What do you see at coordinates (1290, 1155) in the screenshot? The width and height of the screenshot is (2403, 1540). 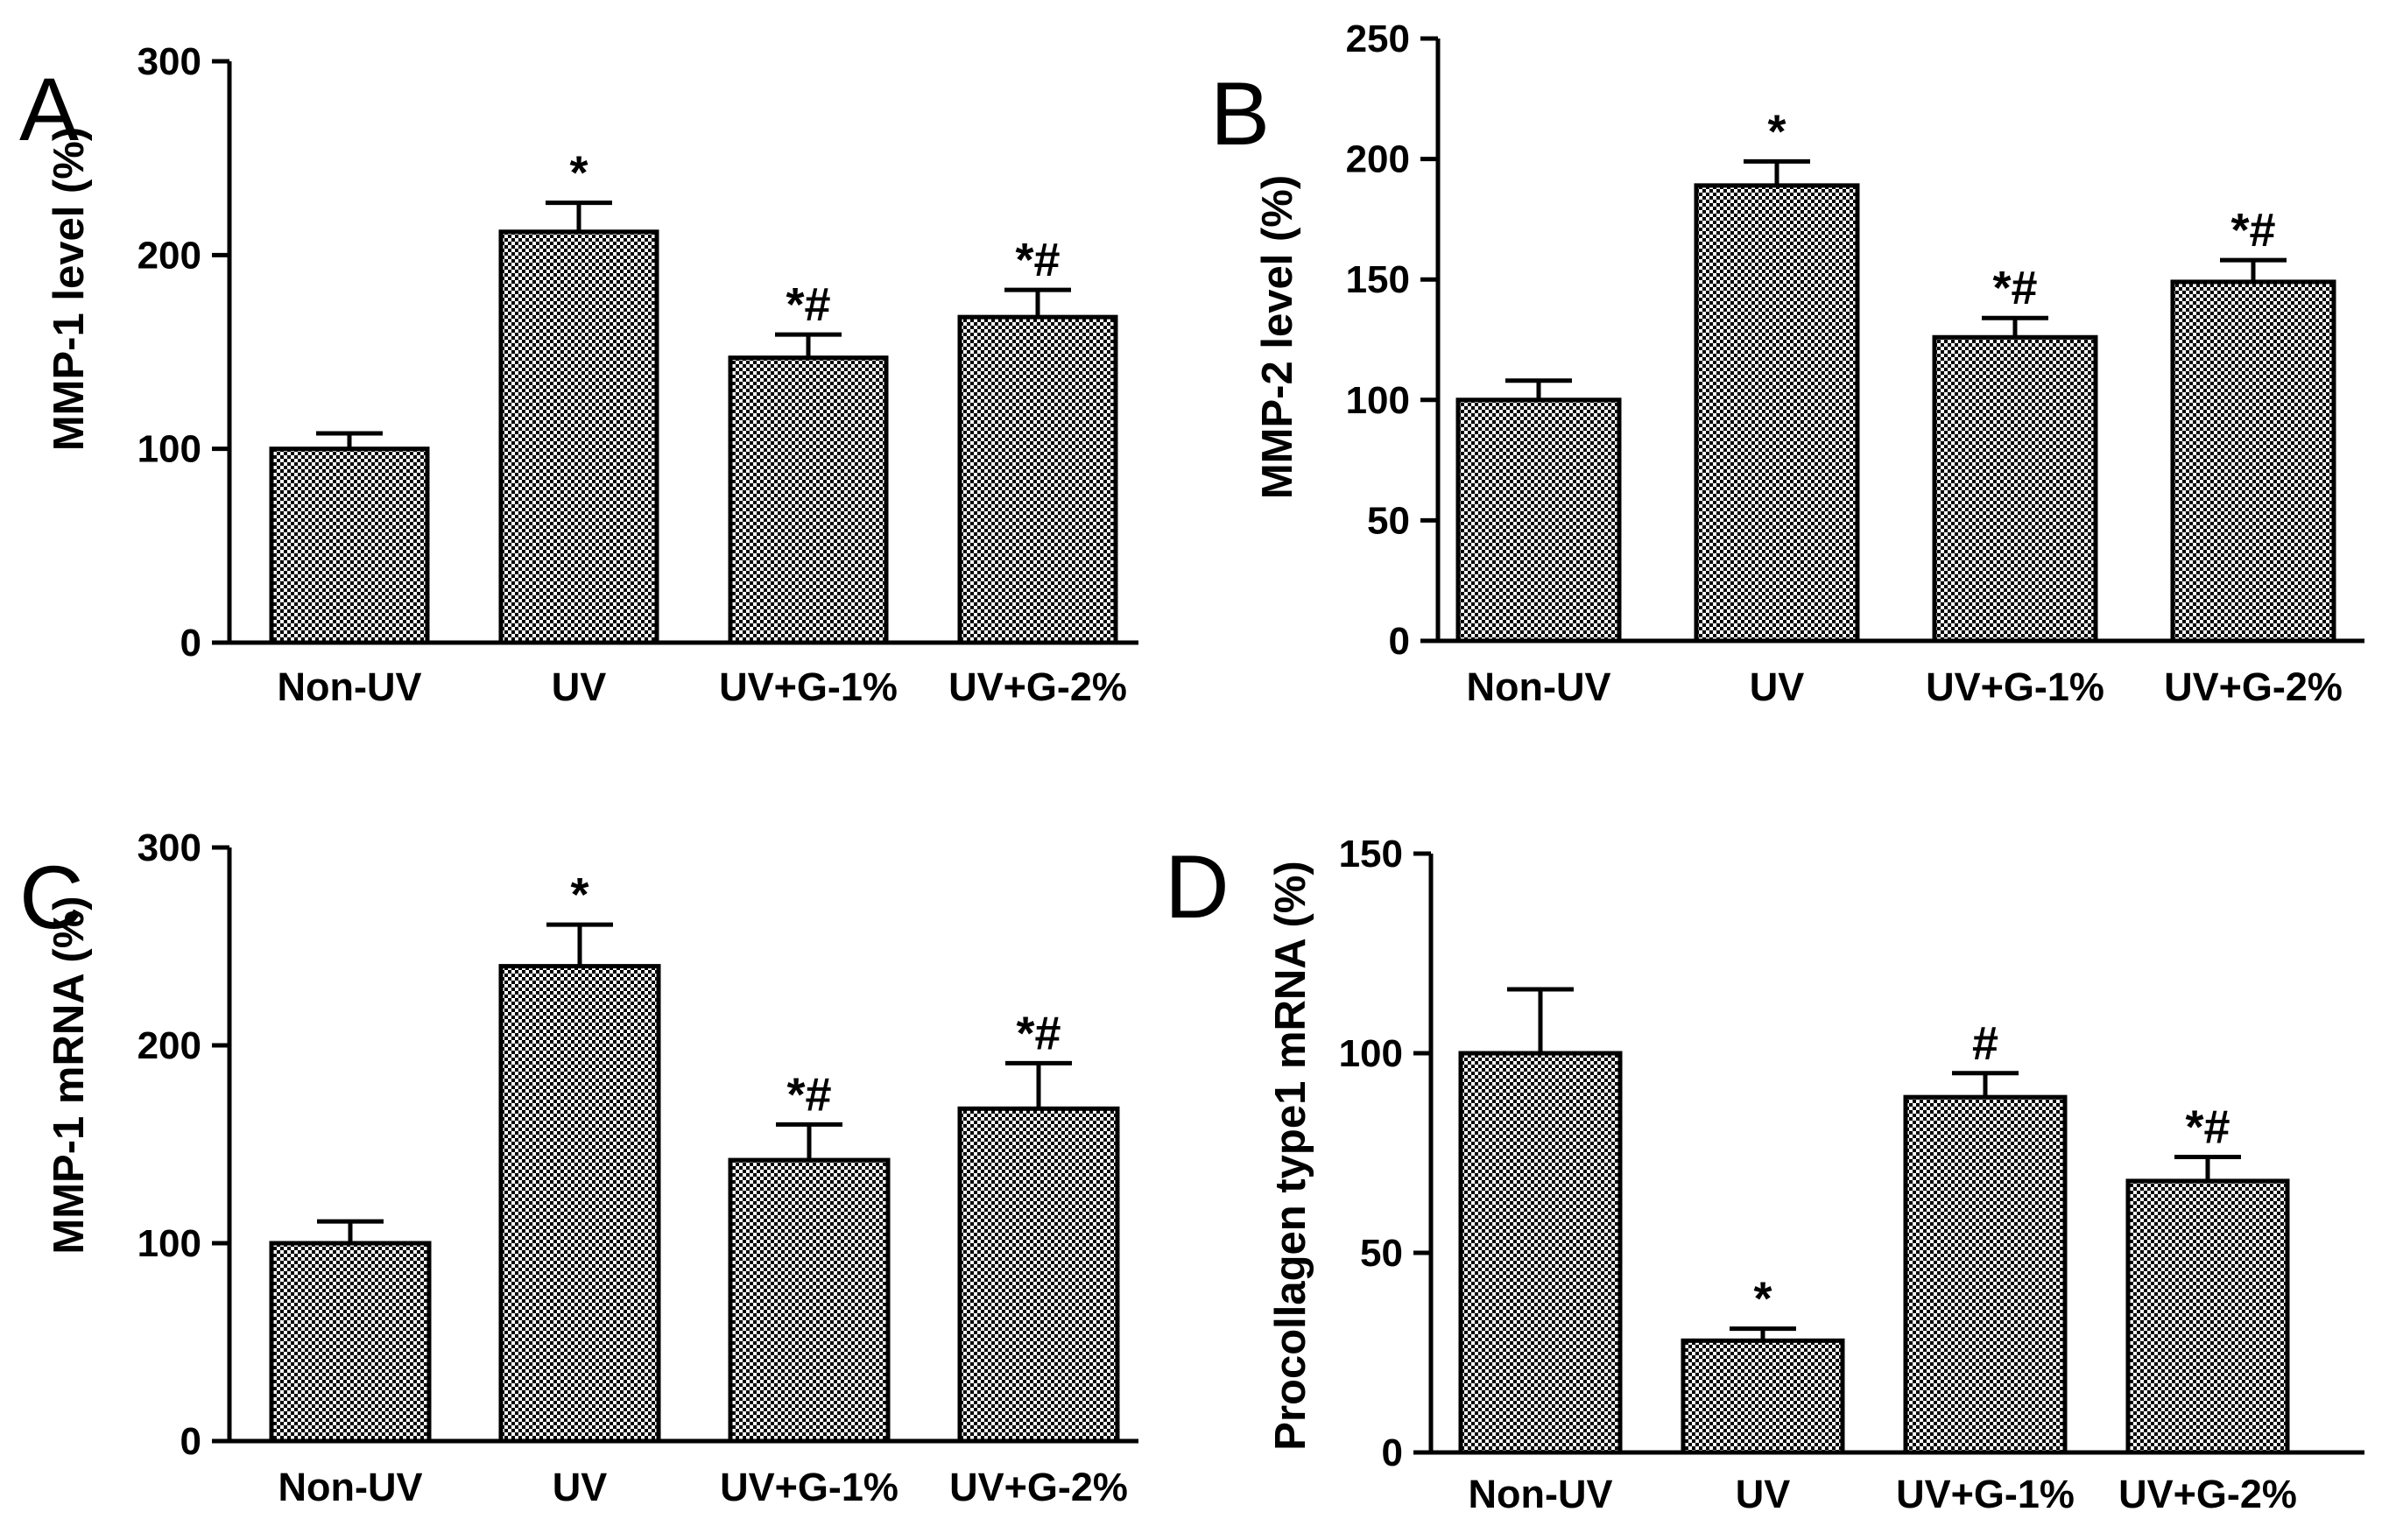 I see `y-axis-label: Procollagen type1 mRNA (%)` at bounding box center [1290, 1155].